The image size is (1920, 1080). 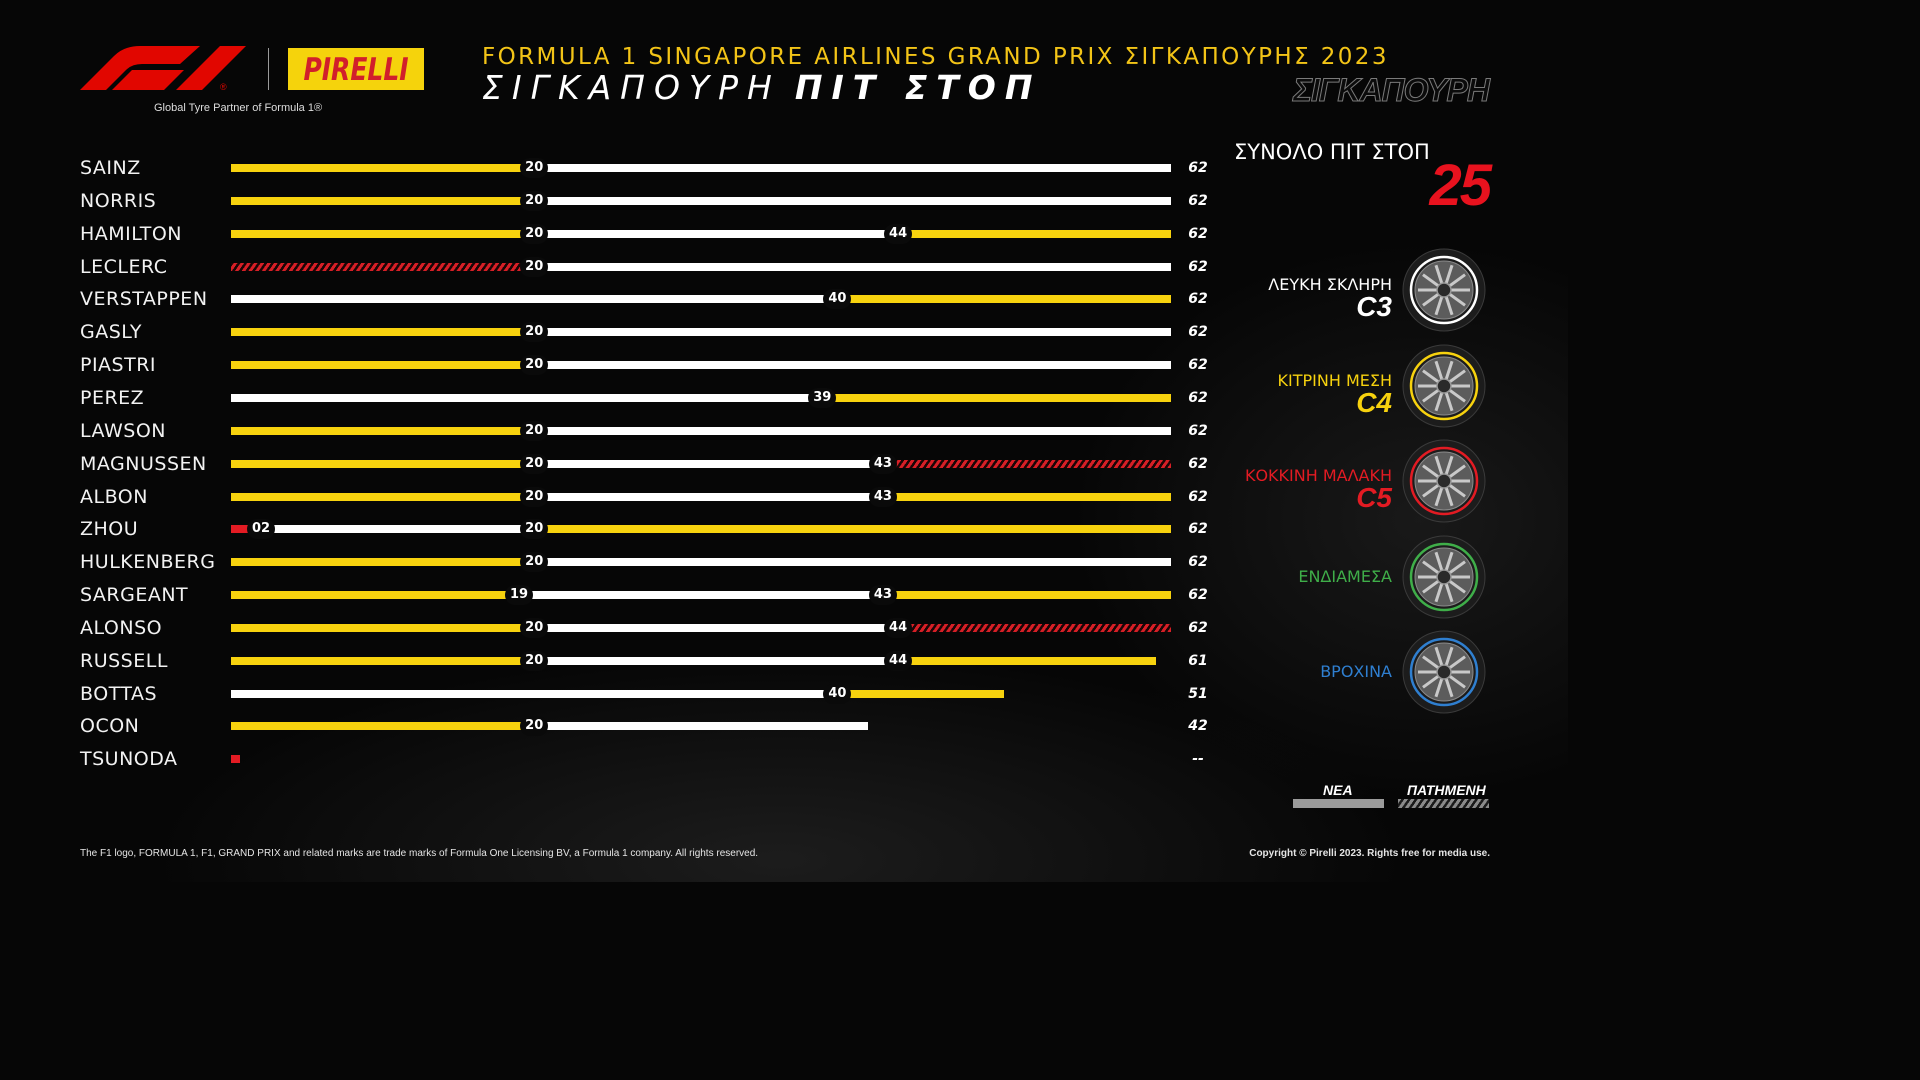 I want to click on driver-name: NORRIS, so click(x=118, y=200).